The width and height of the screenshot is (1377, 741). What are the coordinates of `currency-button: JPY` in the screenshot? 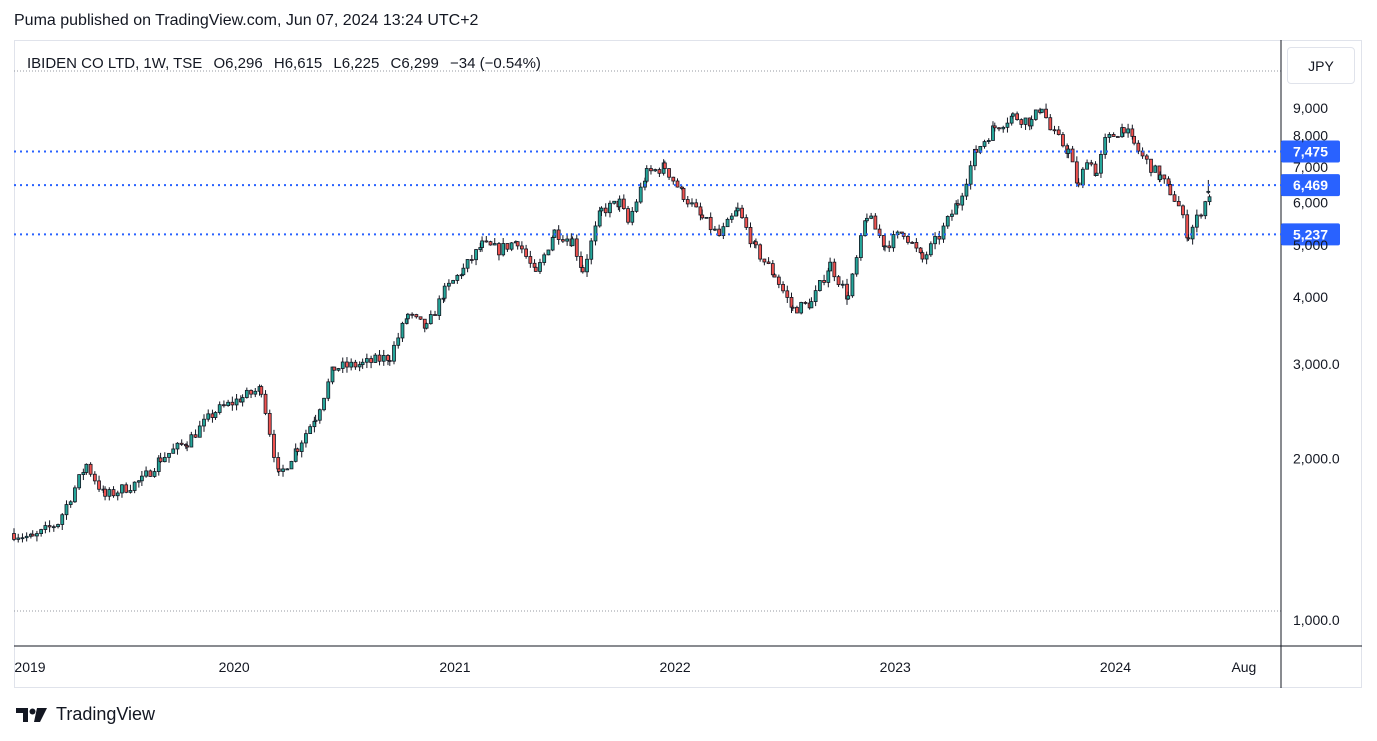 It's located at (1321, 65).